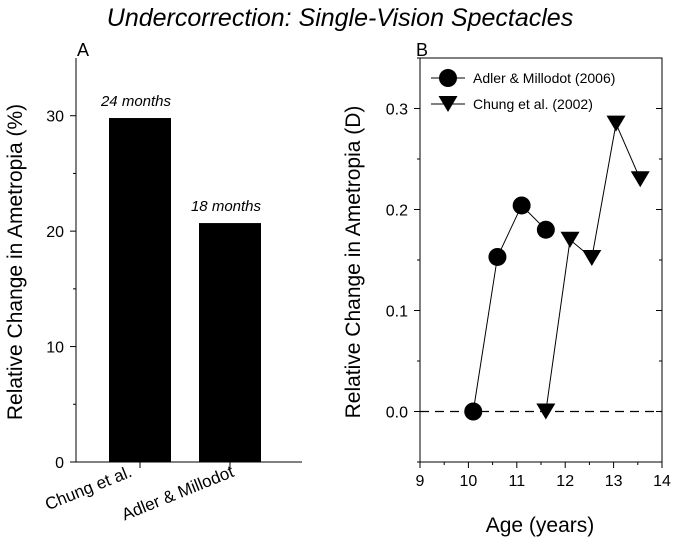 This screenshot has height=545, width=675. Describe the element at coordinates (422, 50) in the screenshot. I see `panel-b-label: B` at that location.